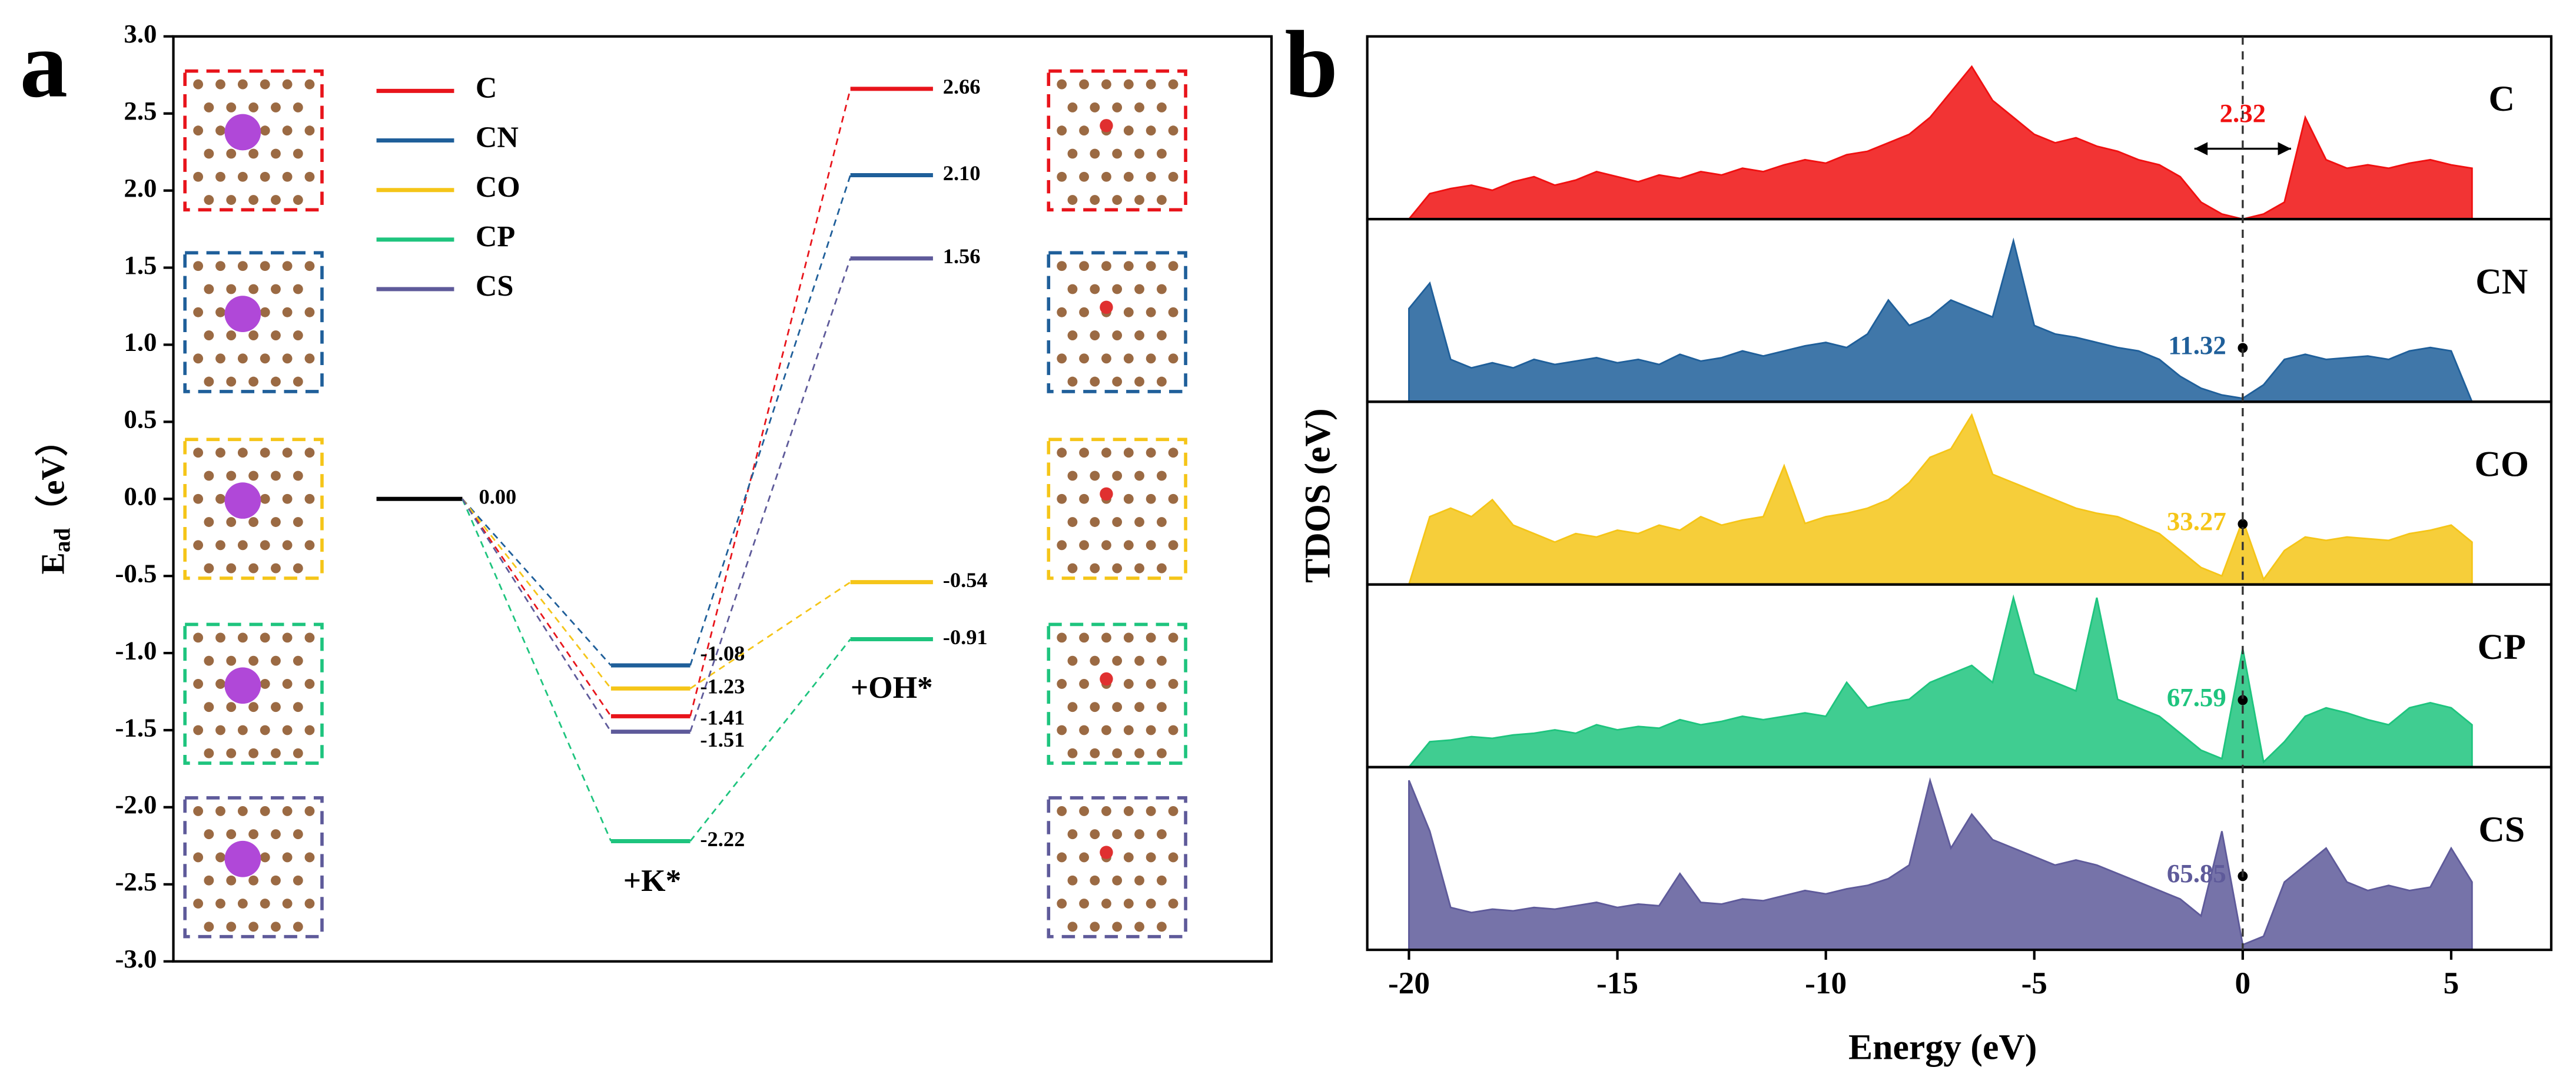  What do you see at coordinates (722, 686) in the screenshot?
I see `value-label: -1.23` at bounding box center [722, 686].